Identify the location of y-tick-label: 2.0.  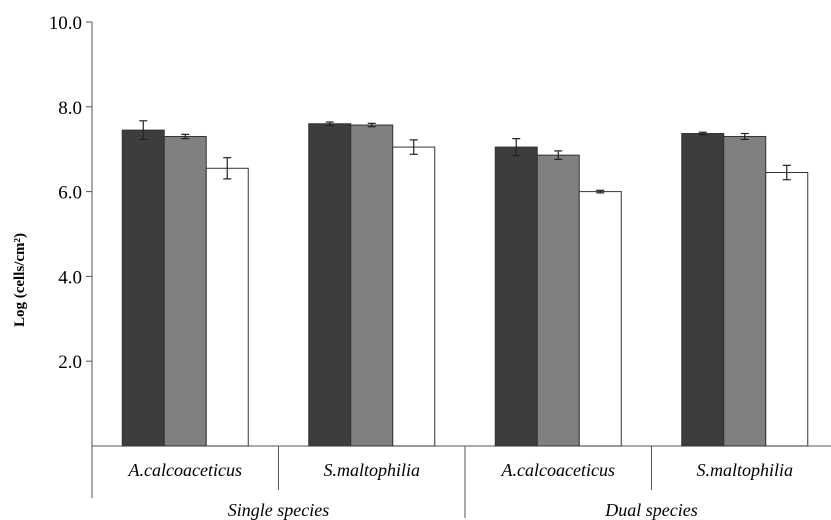
(70, 362).